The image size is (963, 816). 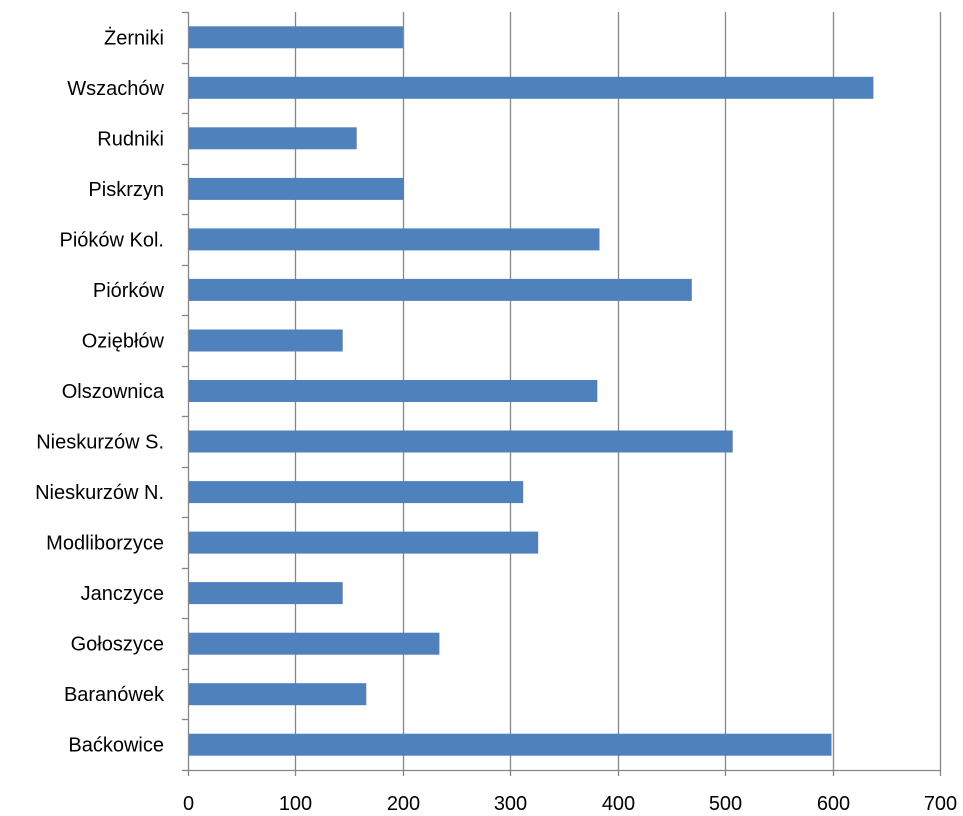 What do you see at coordinates (356, 492) in the screenshot?
I see `bar-Nieskurzów N.` at bounding box center [356, 492].